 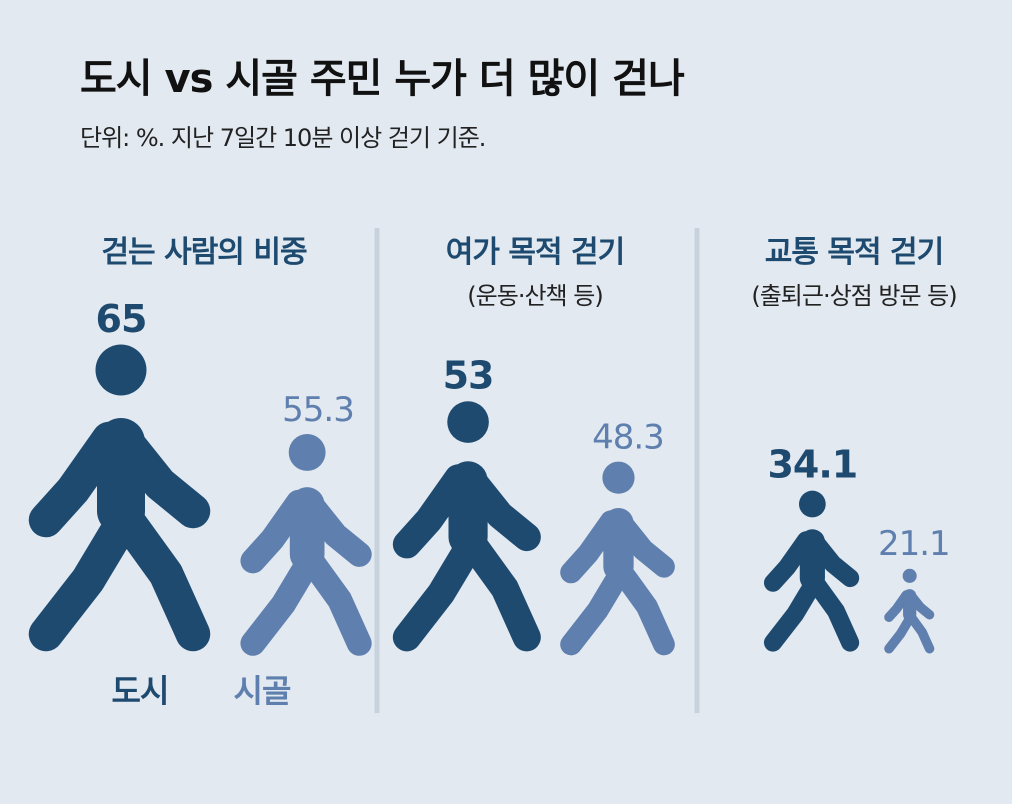 I want to click on rural-value-label: 48.3, so click(x=628, y=438).